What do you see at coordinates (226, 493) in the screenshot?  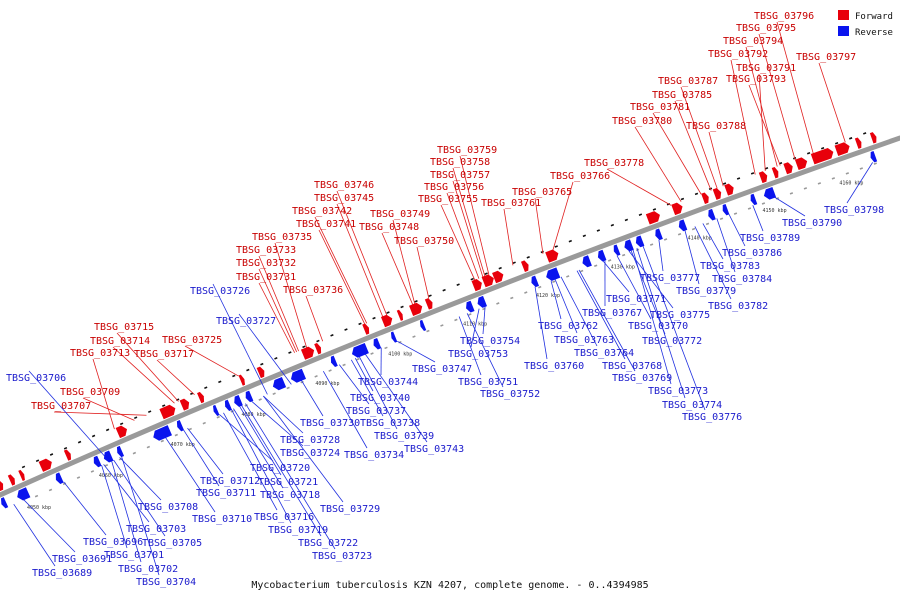 I see `reverse-gene-label: TBSG_03711` at bounding box center [226, 493].